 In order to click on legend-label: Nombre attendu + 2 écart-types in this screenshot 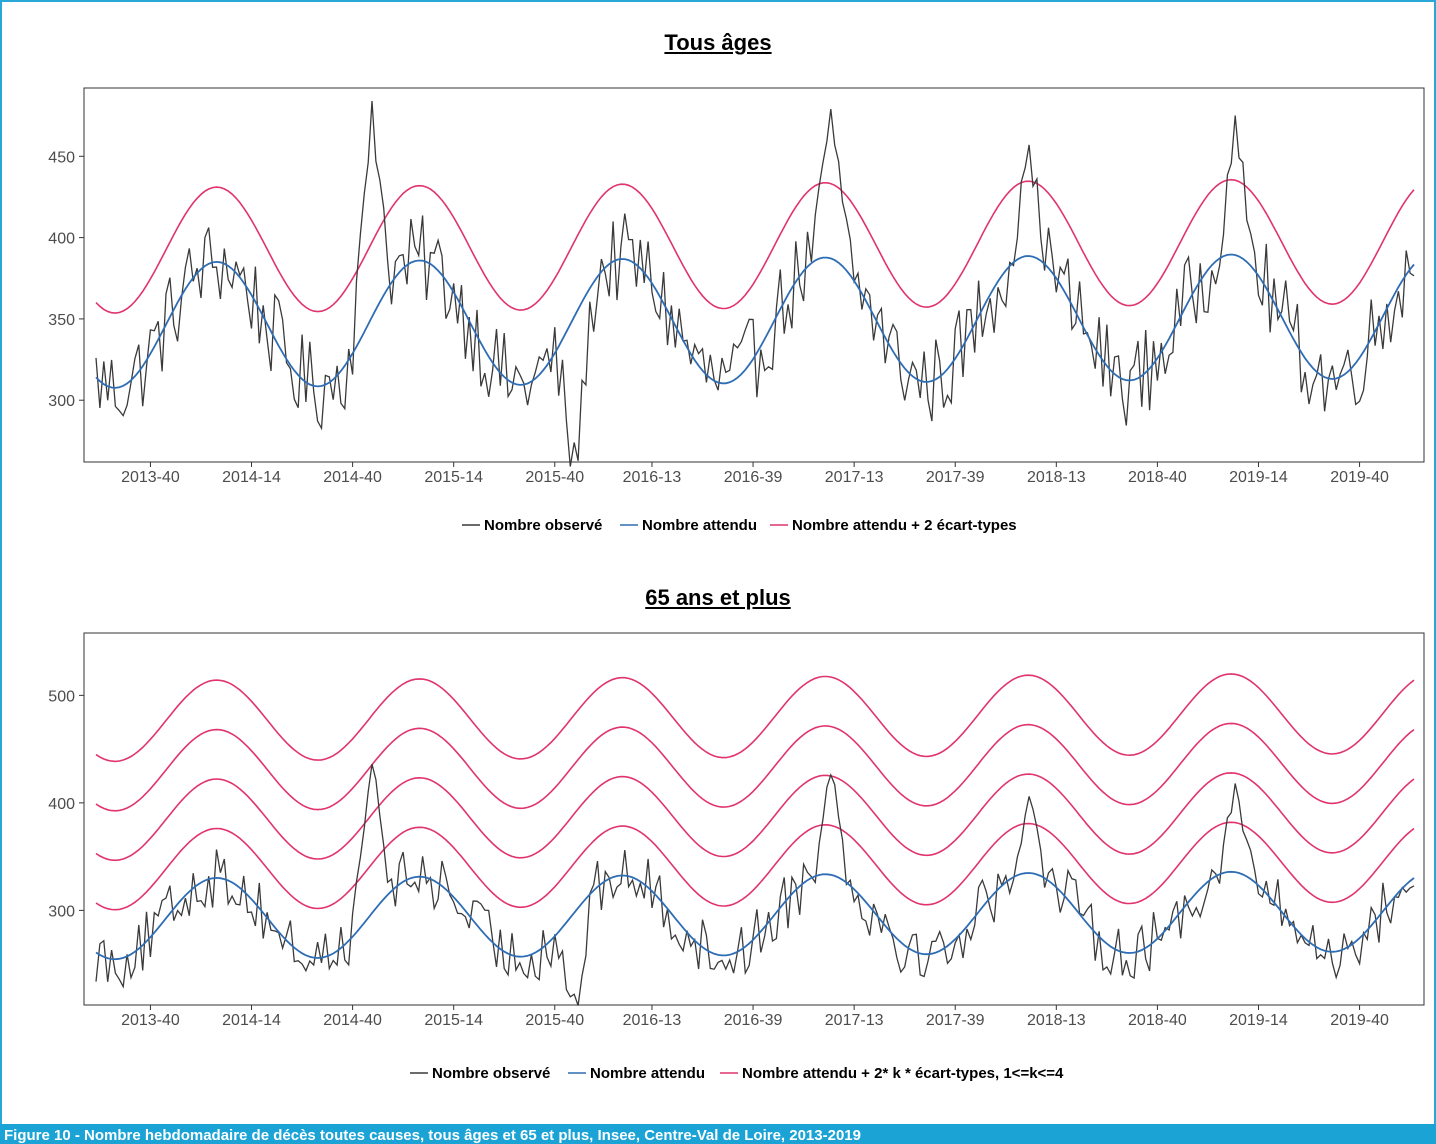, I will do `click(904, 525)`.